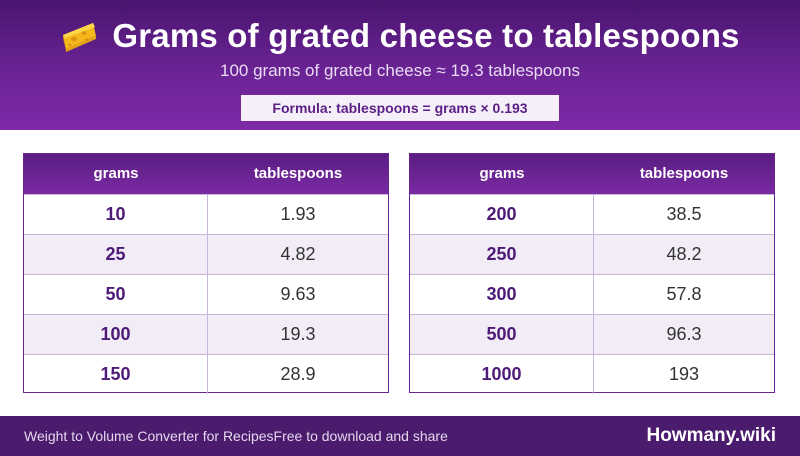 The image size is (800, 456). I want to click on tablespoons-cell: 9.63, so click(298, 294).